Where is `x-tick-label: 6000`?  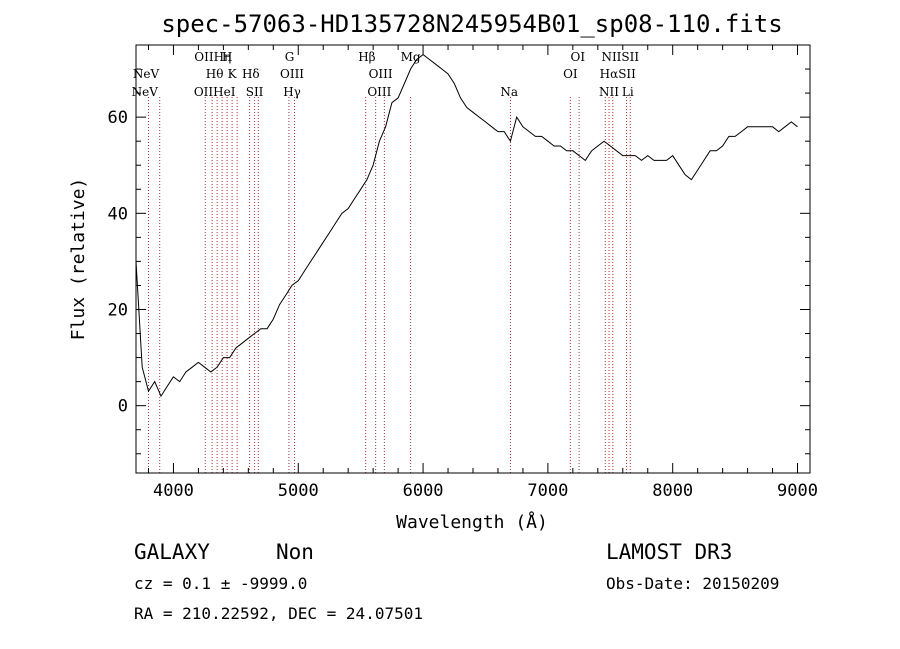
x-tick-label: 6000 is located at coordinates (423, 491).